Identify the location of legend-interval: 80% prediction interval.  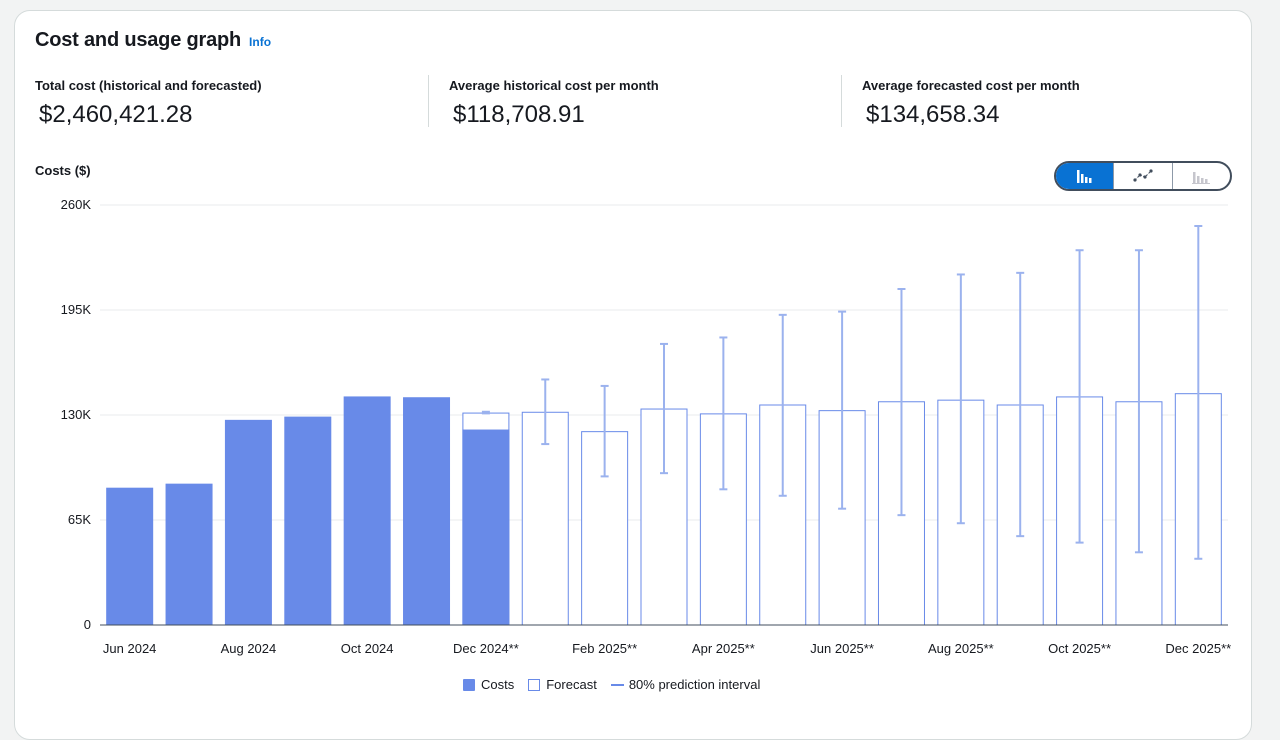
(685, 684).